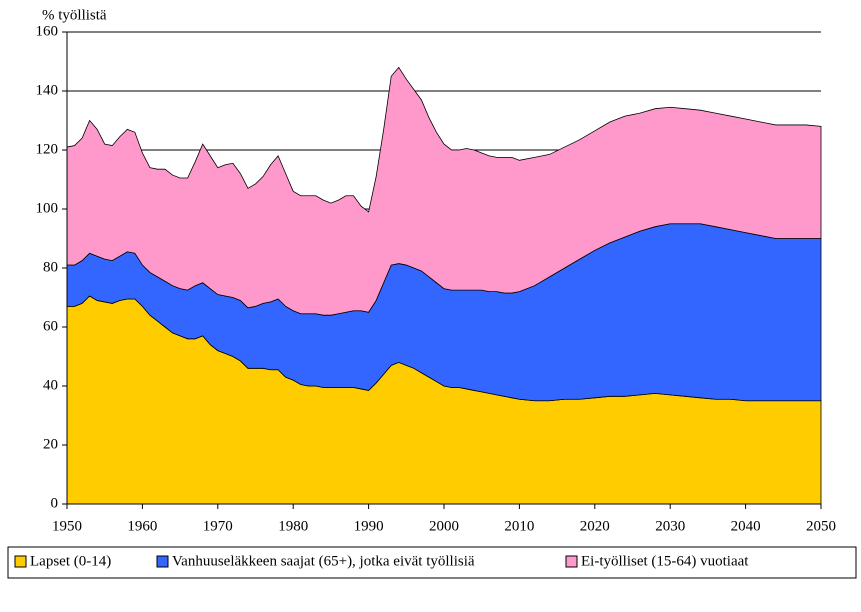 Image resolution: width=861 pixels, height=612 pixels. I want to click on y-tick-label: 40, so click(50, 385).